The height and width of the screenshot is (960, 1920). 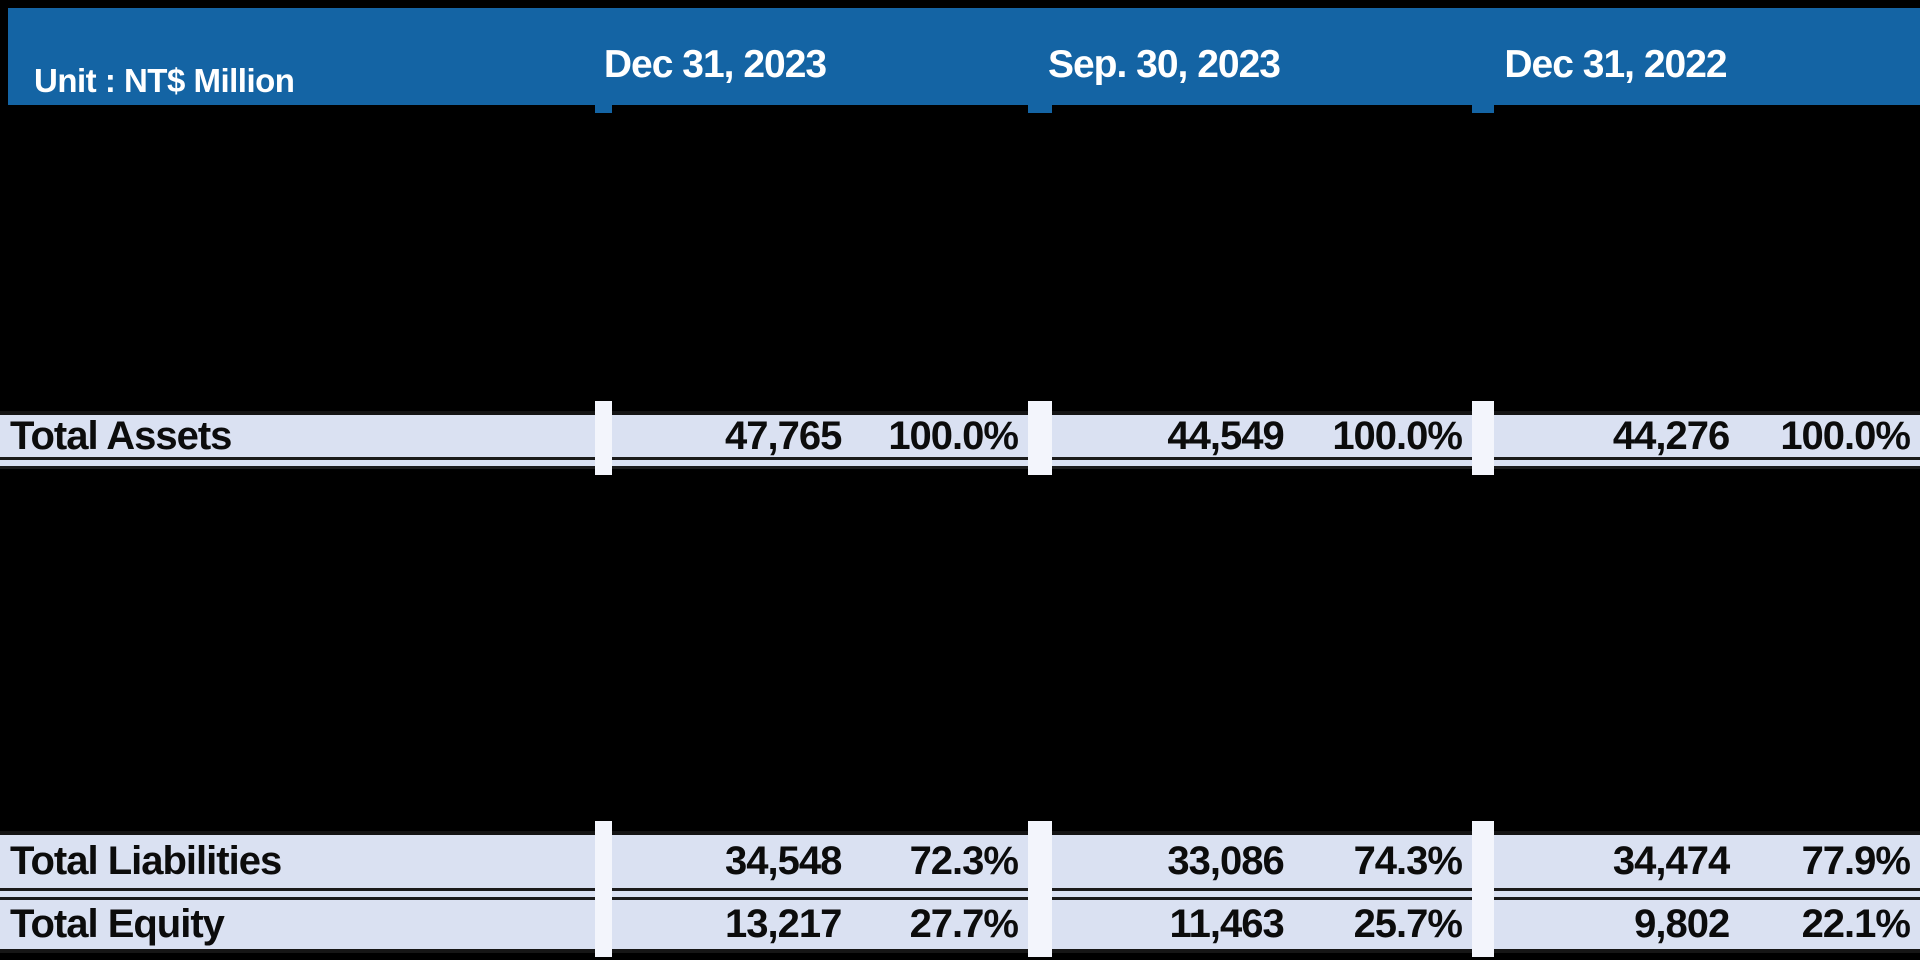 I want to click on percent-cell: 22.1%, so click(x=1856, y=924).